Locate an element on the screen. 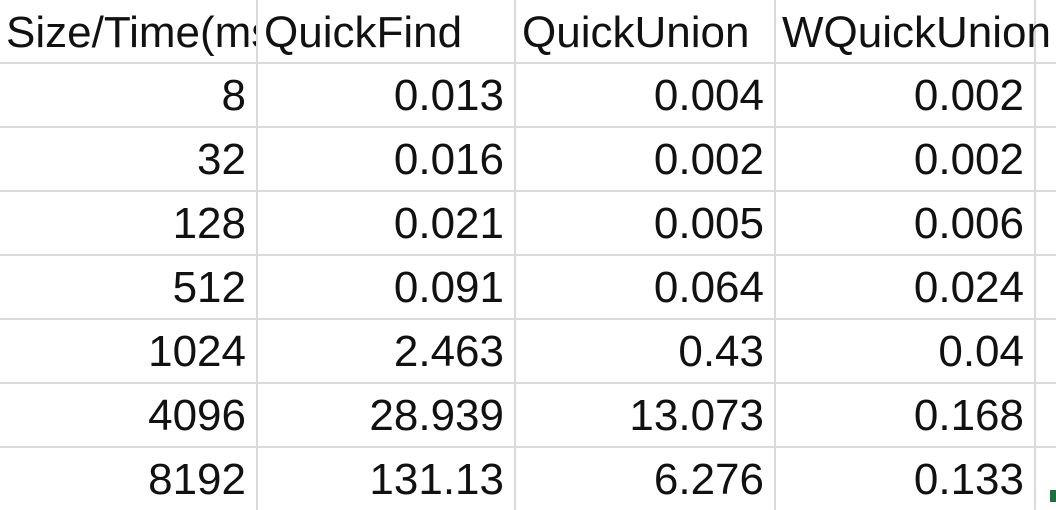 The width and height of the screenshot is (1056, 510). table-cell: 0.133 is located at coordinates (906, 479).